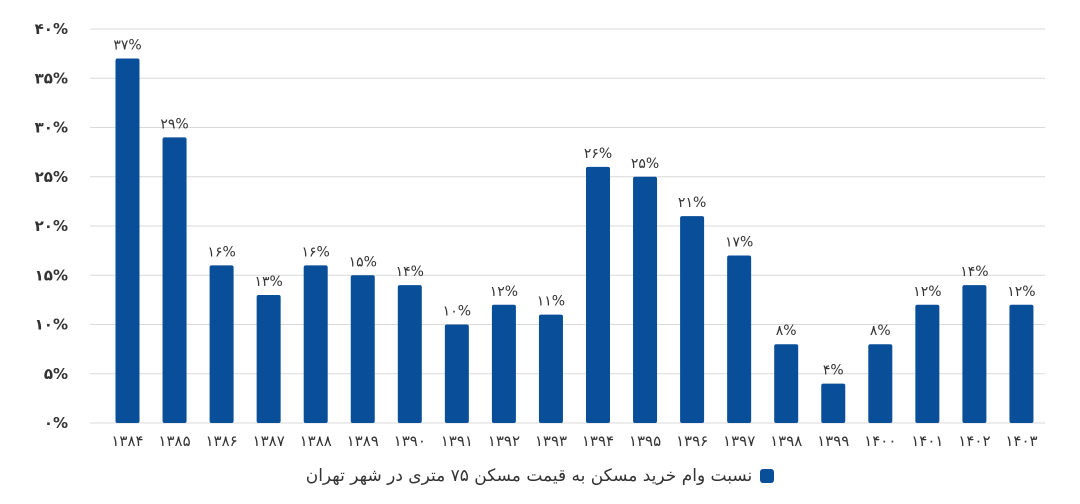 This screenshot has height=504, width=1080. I want to click on y-tick-label: ۲۰%, so click(51, 226).